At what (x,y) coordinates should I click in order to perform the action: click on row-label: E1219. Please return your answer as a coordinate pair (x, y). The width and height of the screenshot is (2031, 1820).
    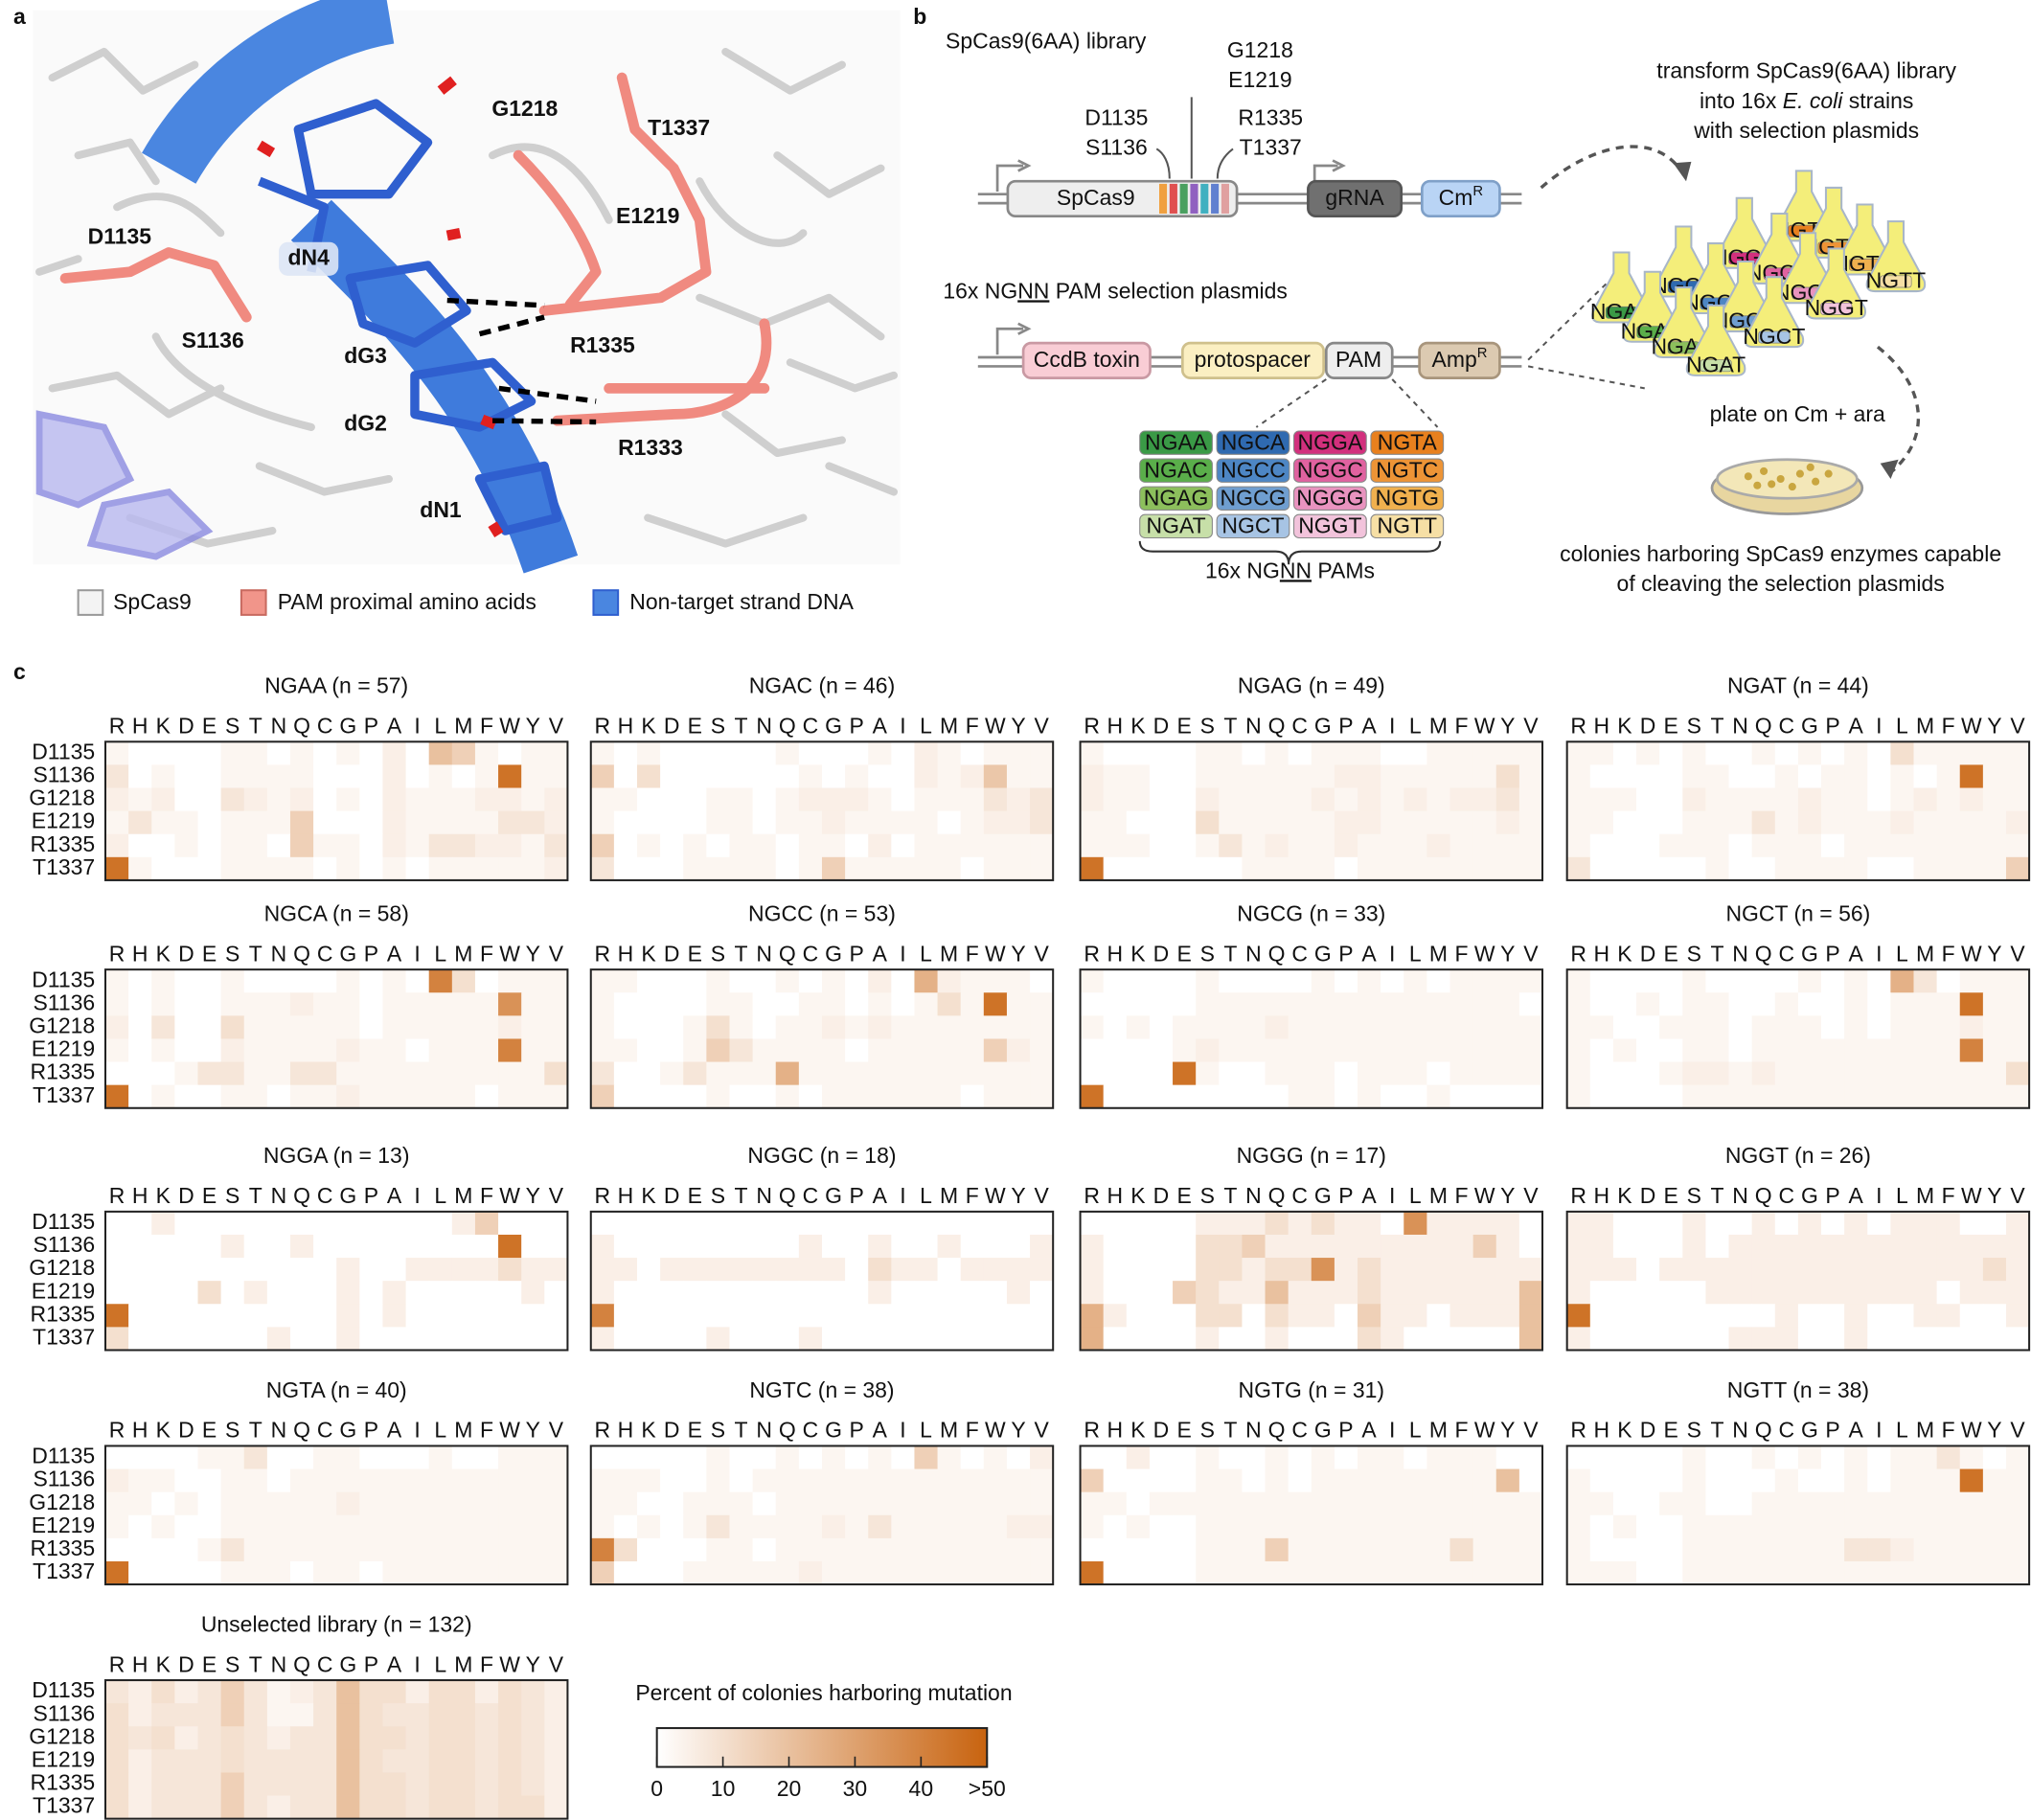
    Looking at the image, I should click on (64, 1758).